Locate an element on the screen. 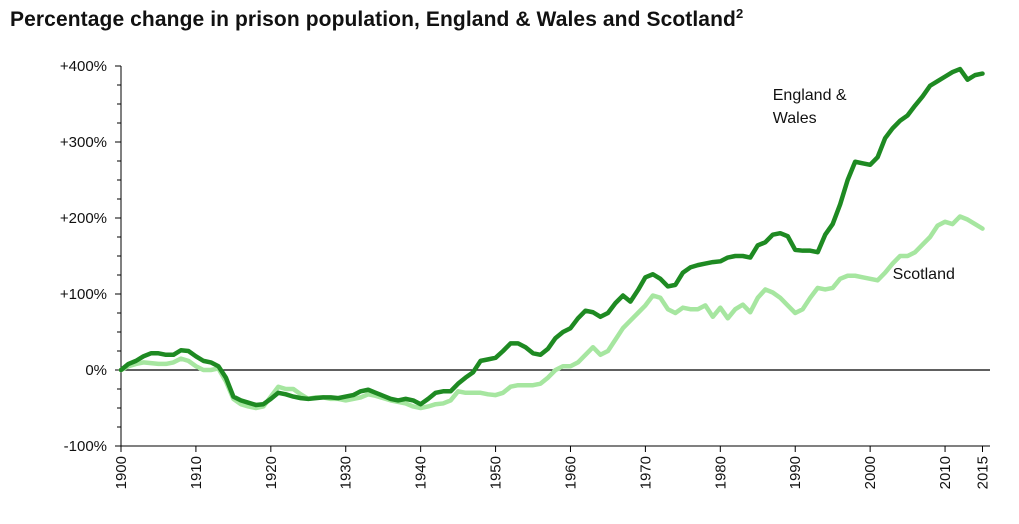 This screenshot has height=524, width=1019. y-tick-label: +100% is located at coordinates (83, 294).